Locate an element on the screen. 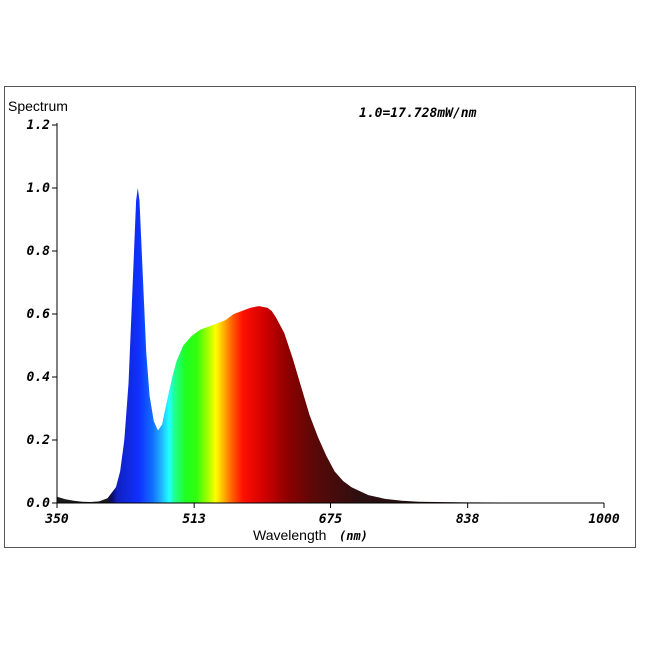  y-tick-label: 1.2 is located at coordinates (39, 125).